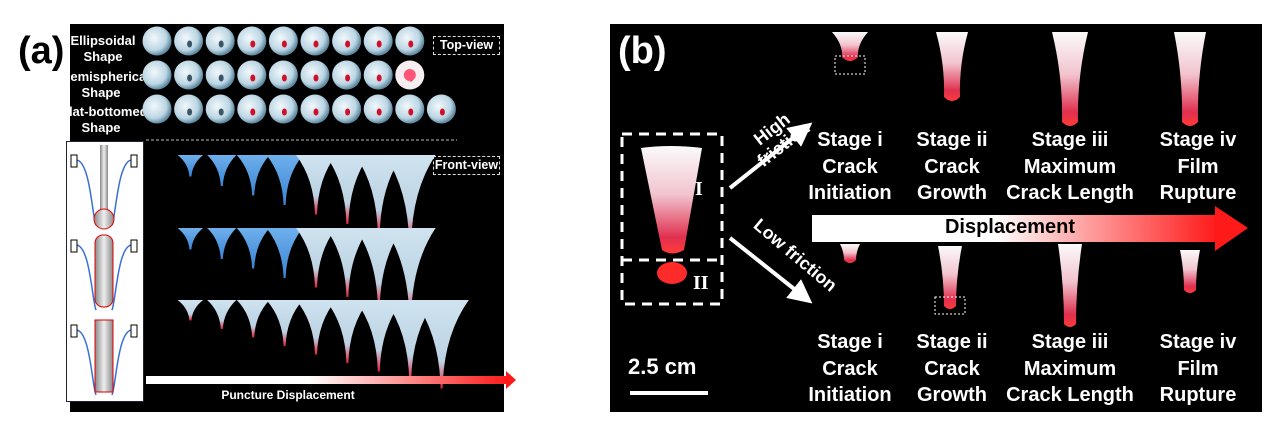 Image resolution: width=1270 pixels, height=426 pixels. What do you see at coordinates (850, 395) in the screenshot?
I see `stage-label-line: Initiation` at bounding box center [850, 395].